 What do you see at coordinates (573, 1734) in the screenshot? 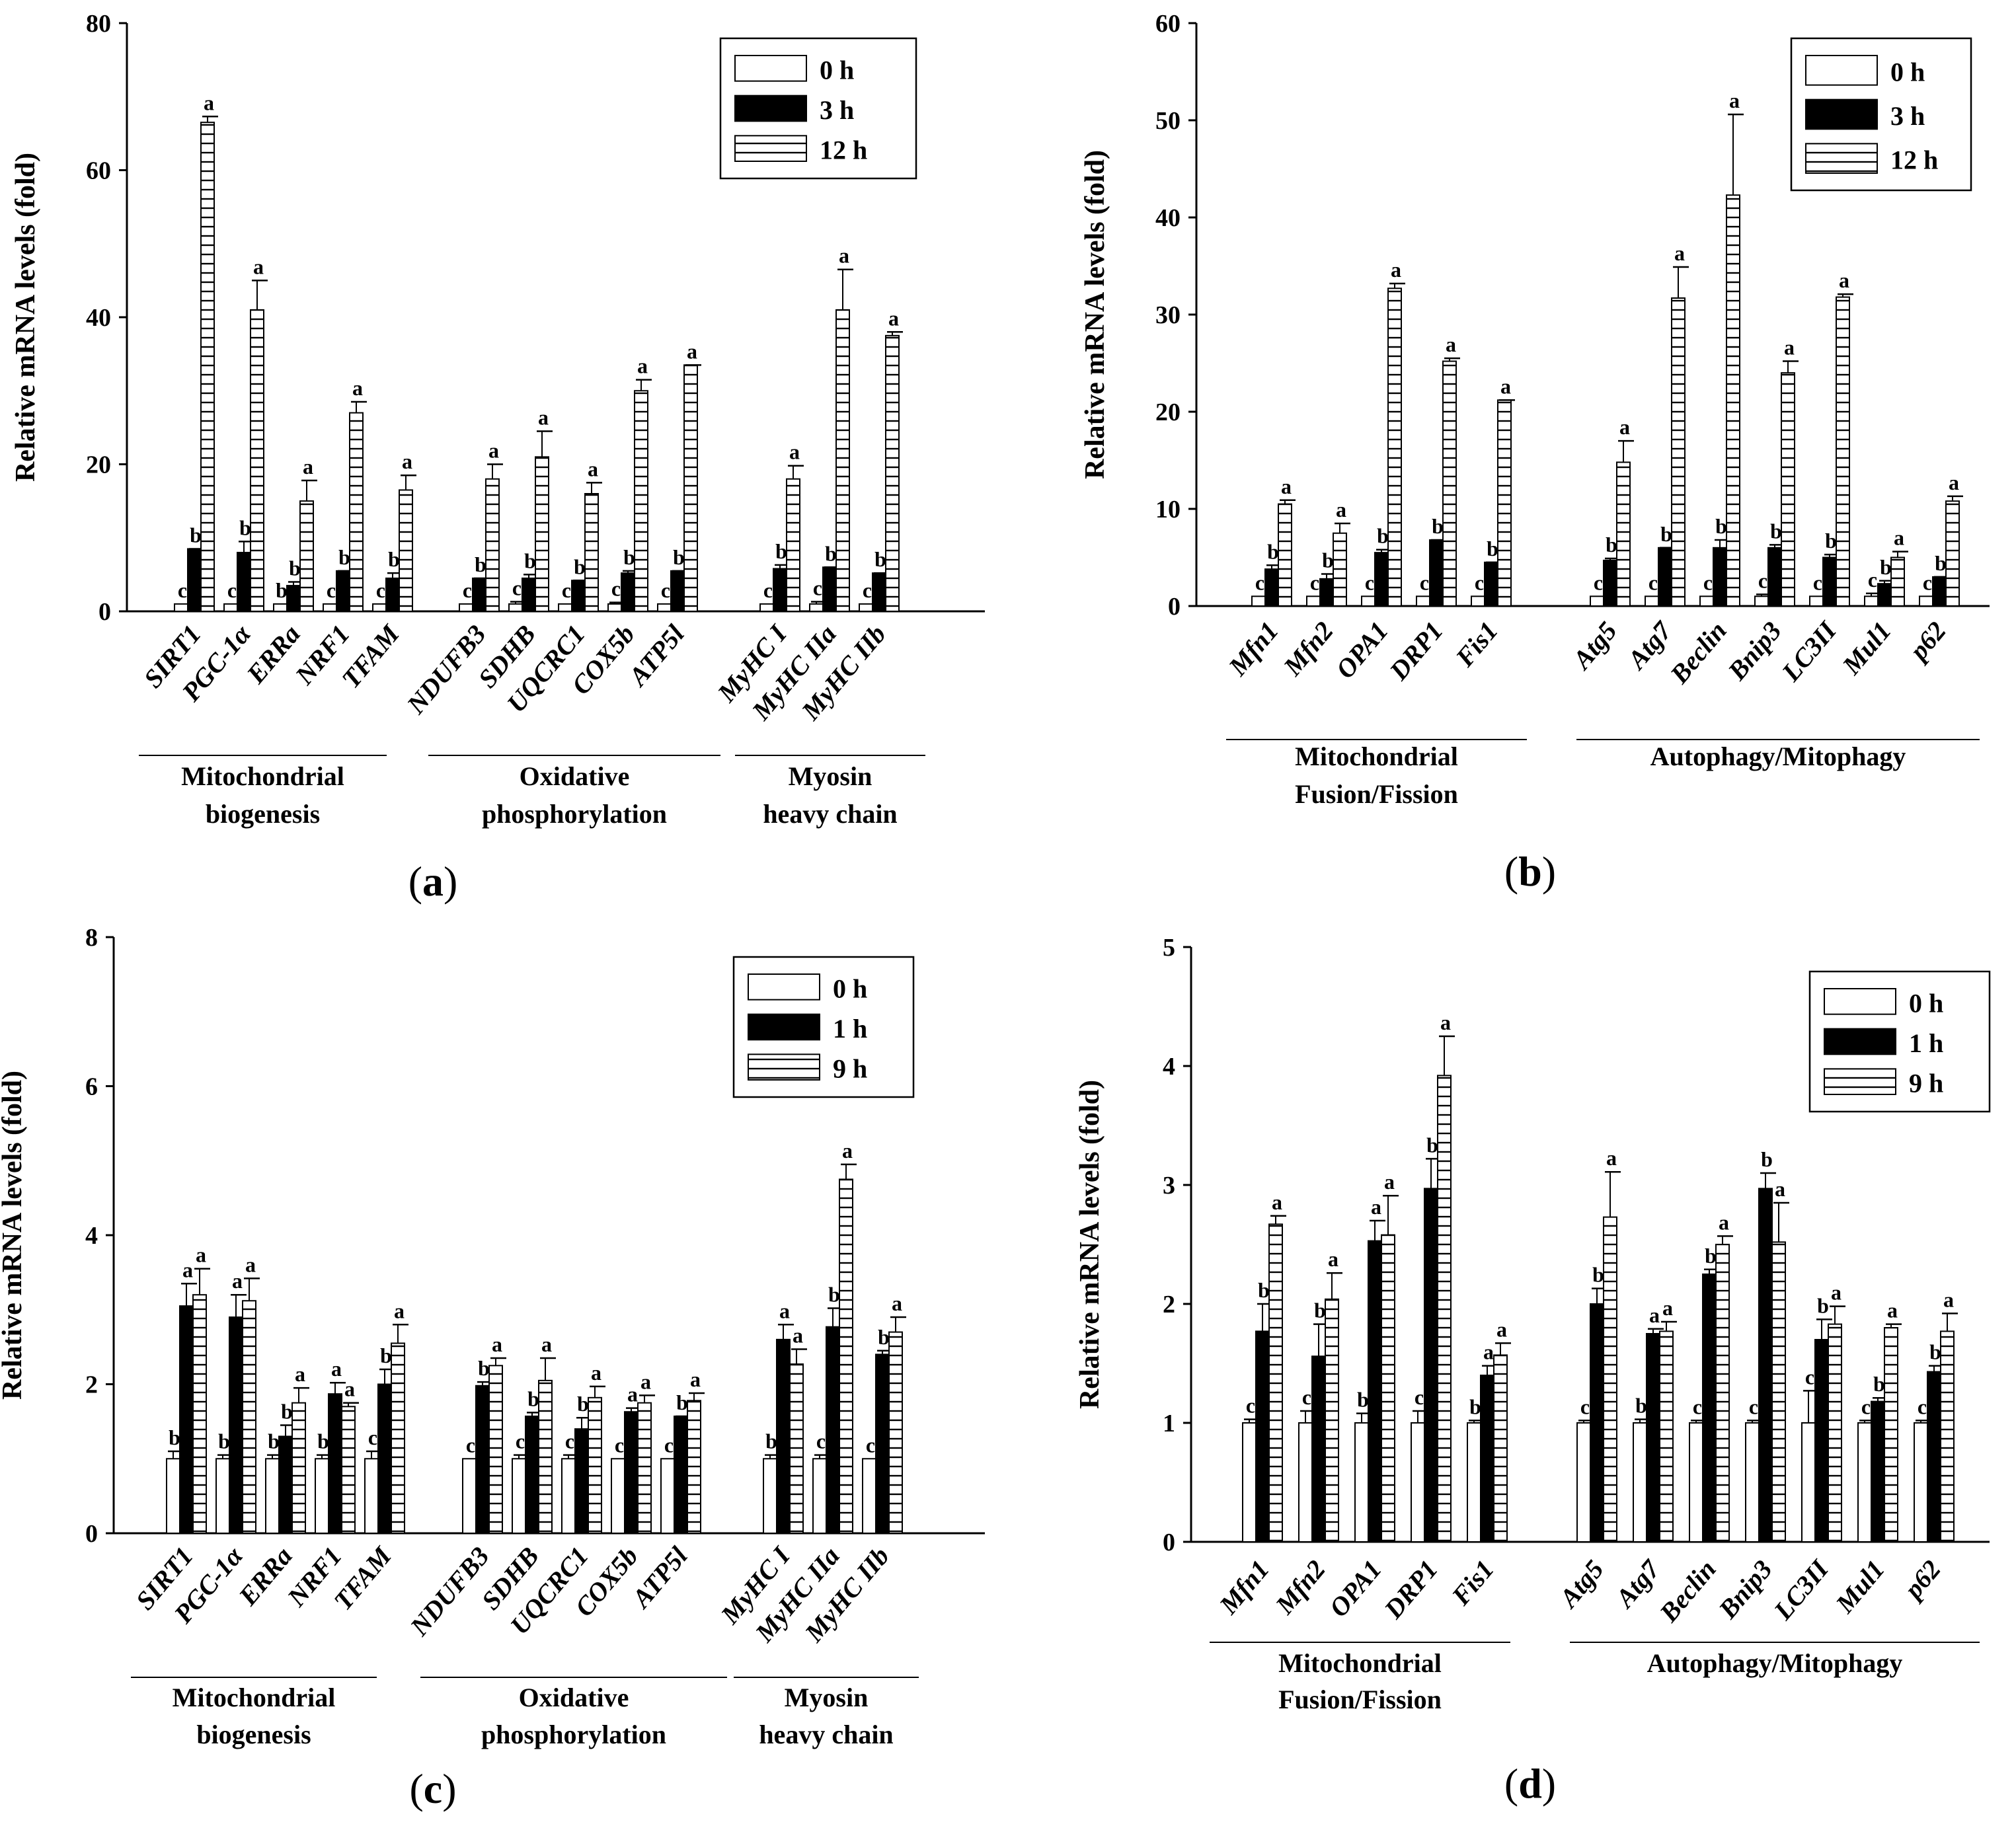
I see `group-title: phosphorylation` at bounding box center [573, 1734].